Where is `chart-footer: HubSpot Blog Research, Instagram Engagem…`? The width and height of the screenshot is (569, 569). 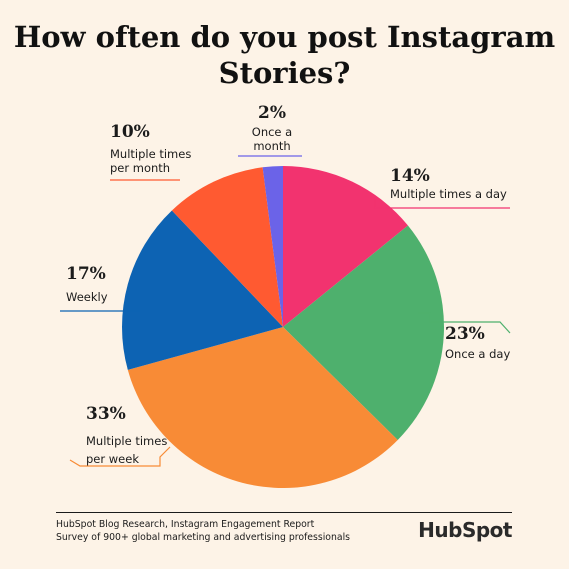
chart-footer: HubSpot Blog Research, Instagram Engagem… is located at coordinates (284, 528).